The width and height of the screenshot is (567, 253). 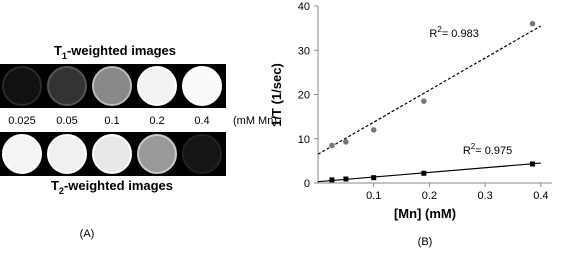 I want to click on t1-rest: -weighted images, so click(x=121, y=50).